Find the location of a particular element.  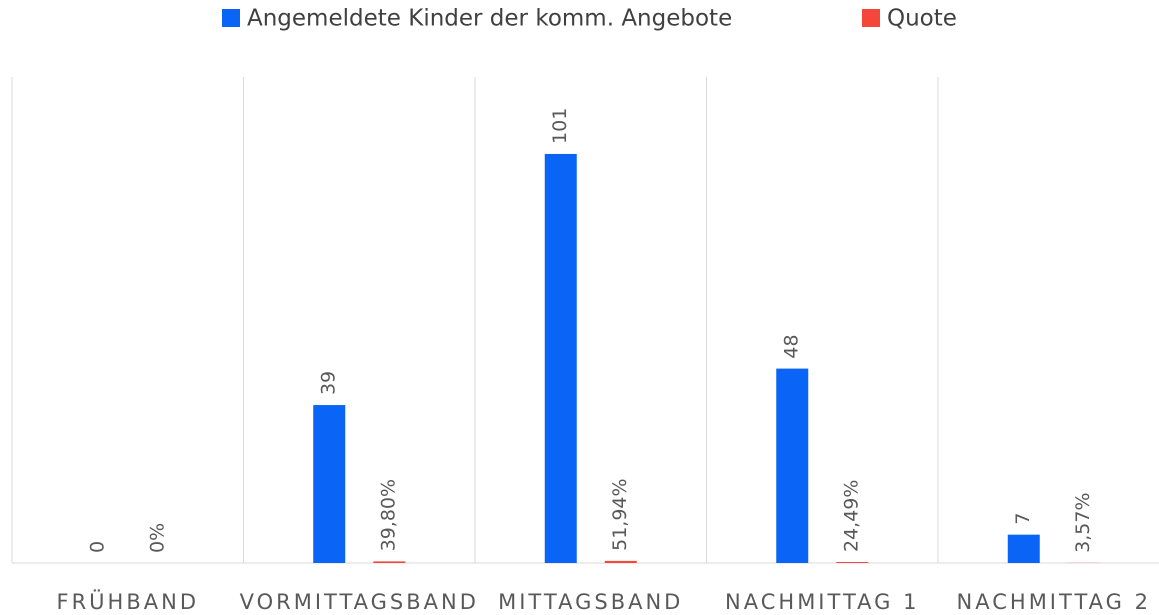

data-label: 39 is located at coordinates (329, 383).